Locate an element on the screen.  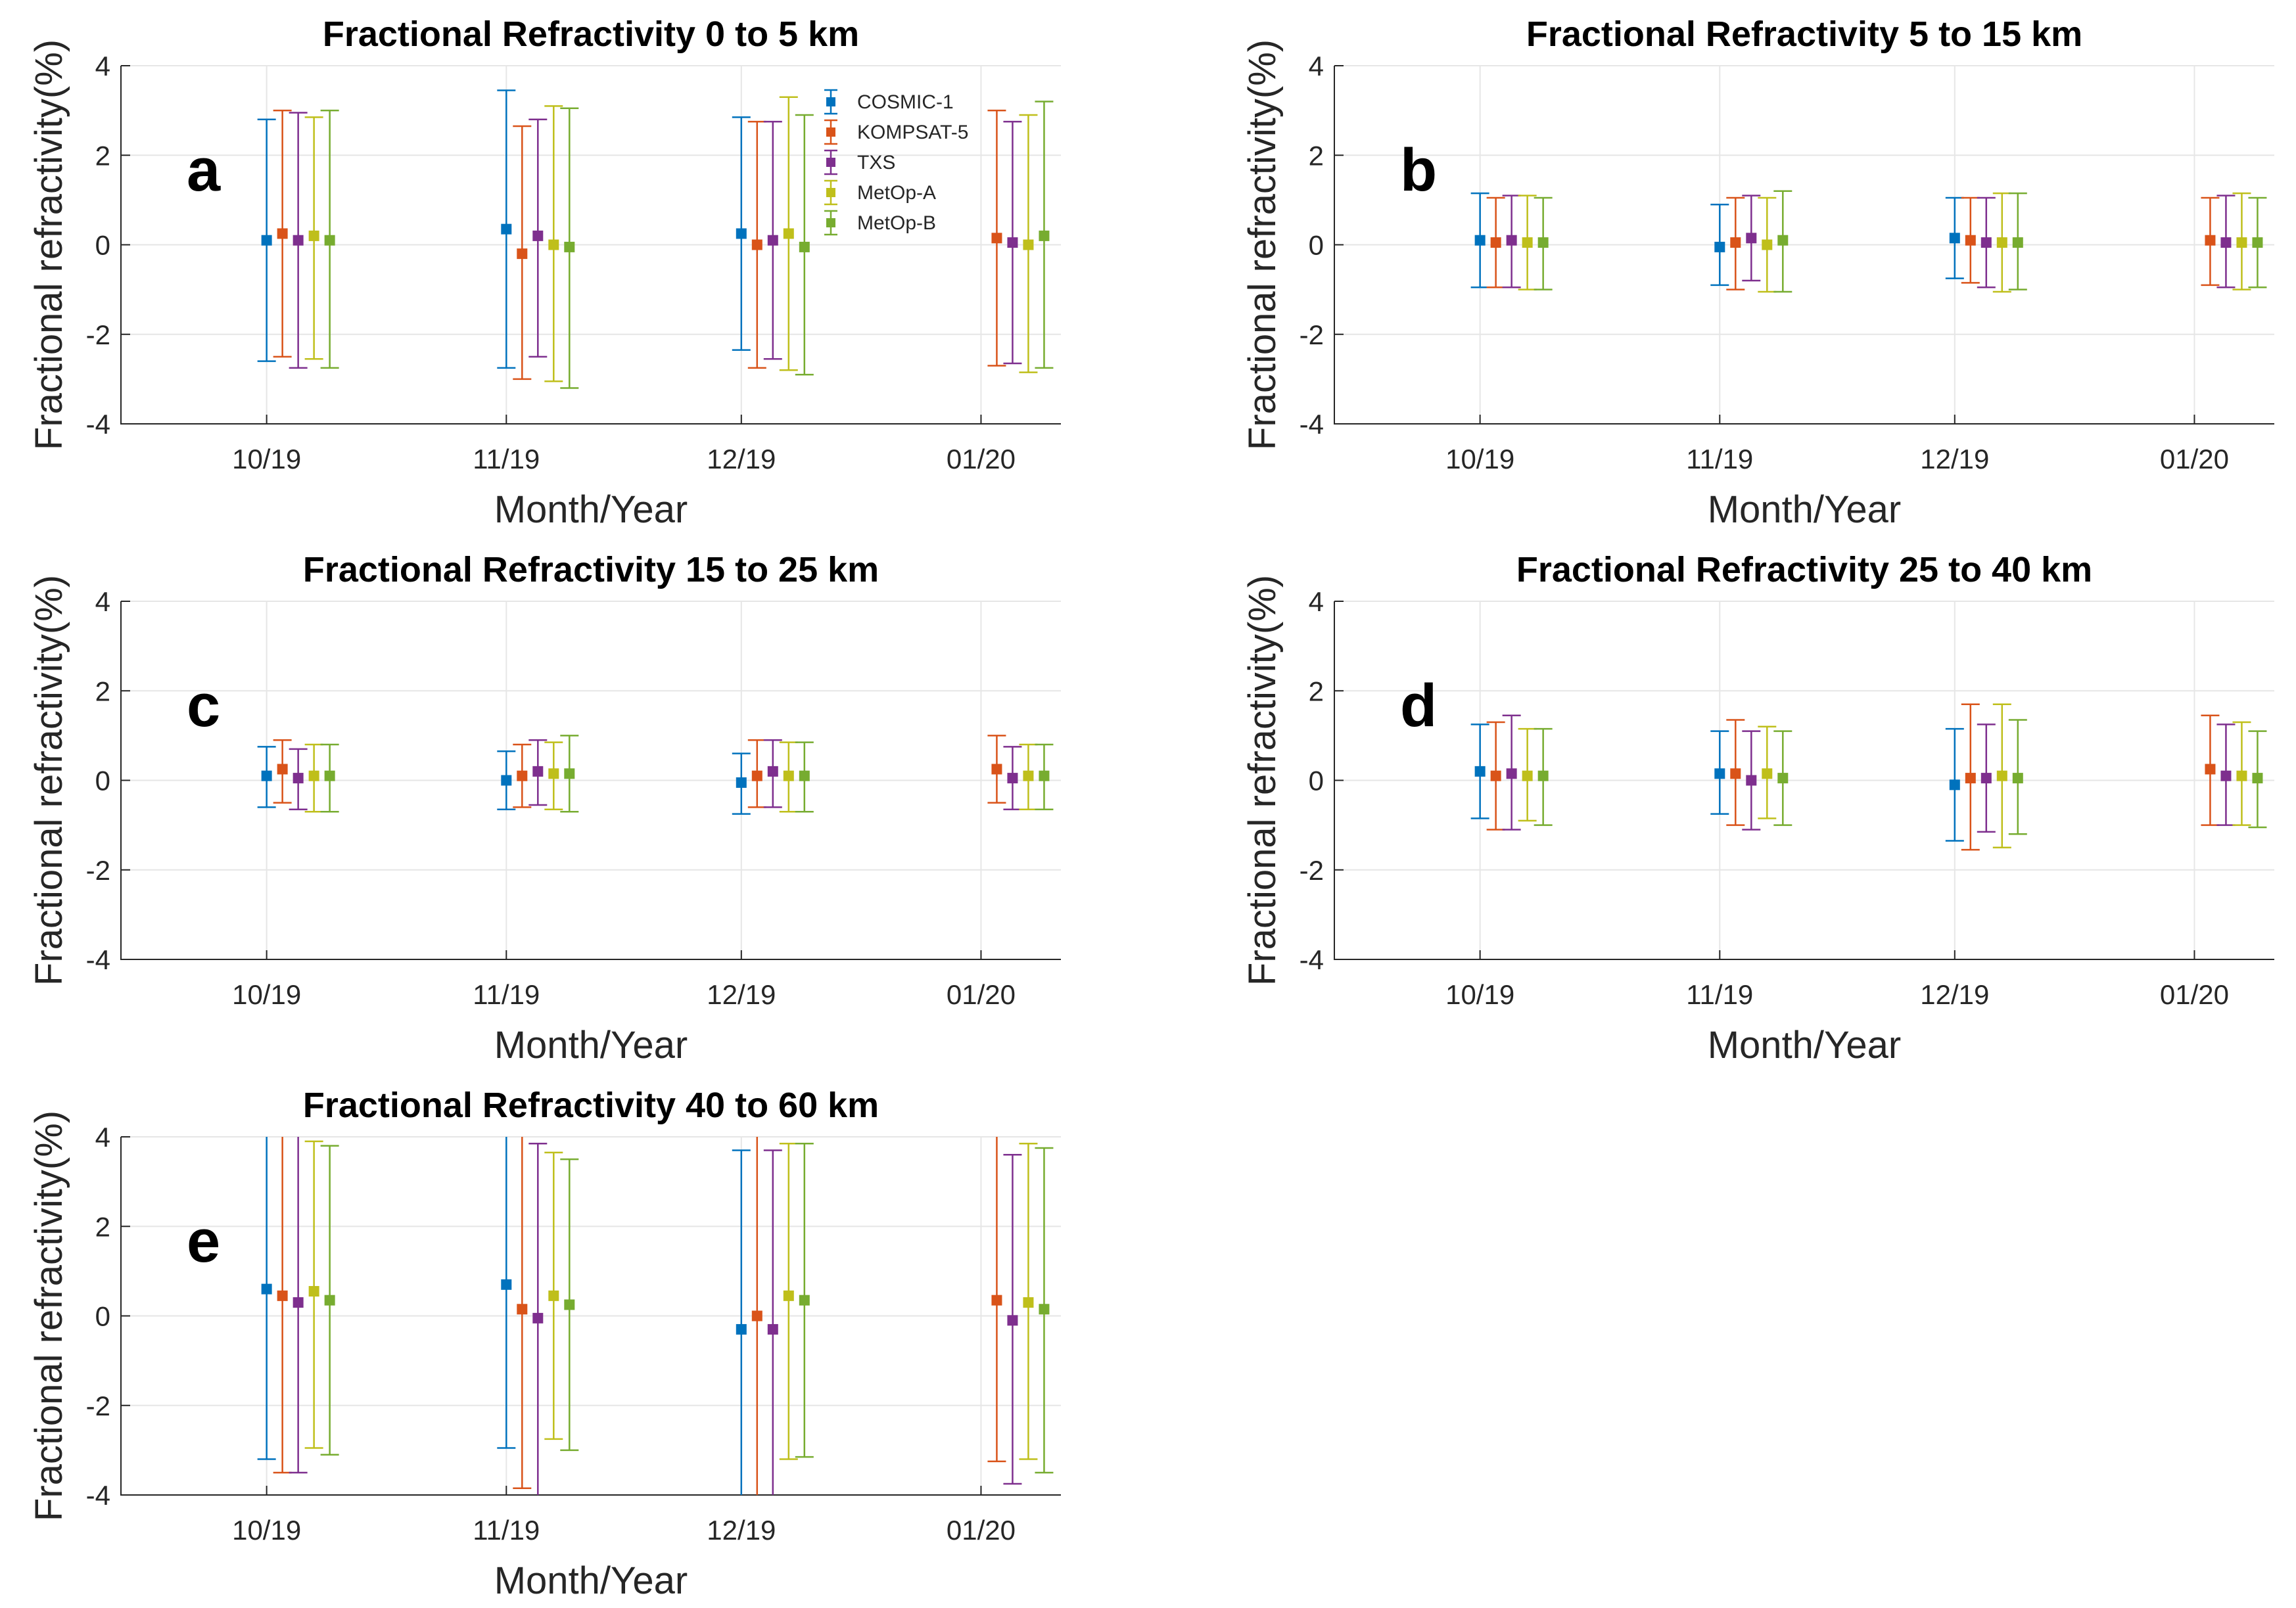
legend-entry-metop-b: MetOp-B is located at coordinates (880, 223).